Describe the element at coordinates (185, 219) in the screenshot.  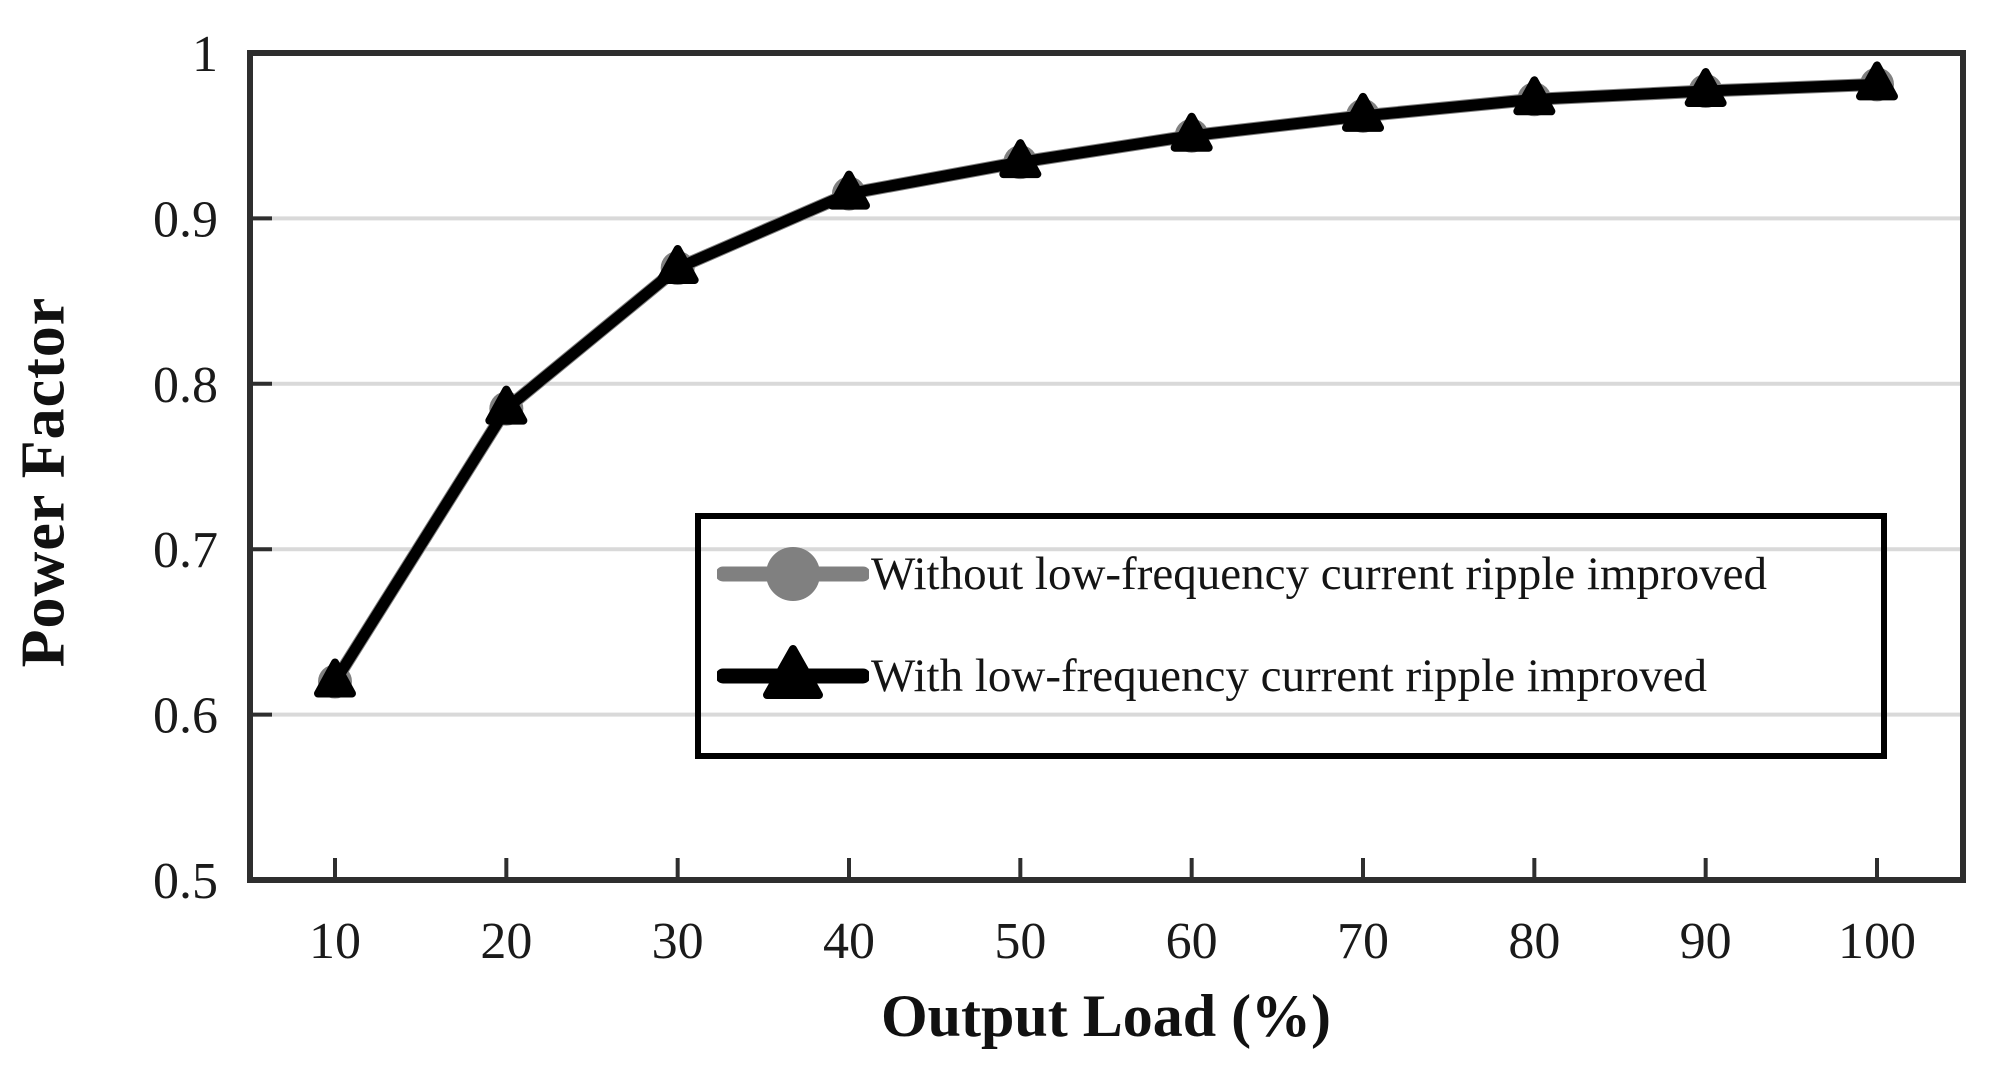
I see `y-tick-label: 0.9` at that location.